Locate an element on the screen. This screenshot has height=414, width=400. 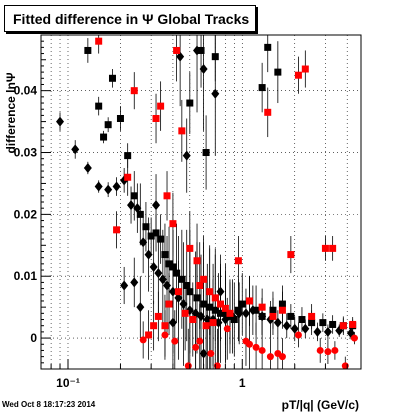
y-axis-title: difference lnΨ is located at coordinates (11, 112).